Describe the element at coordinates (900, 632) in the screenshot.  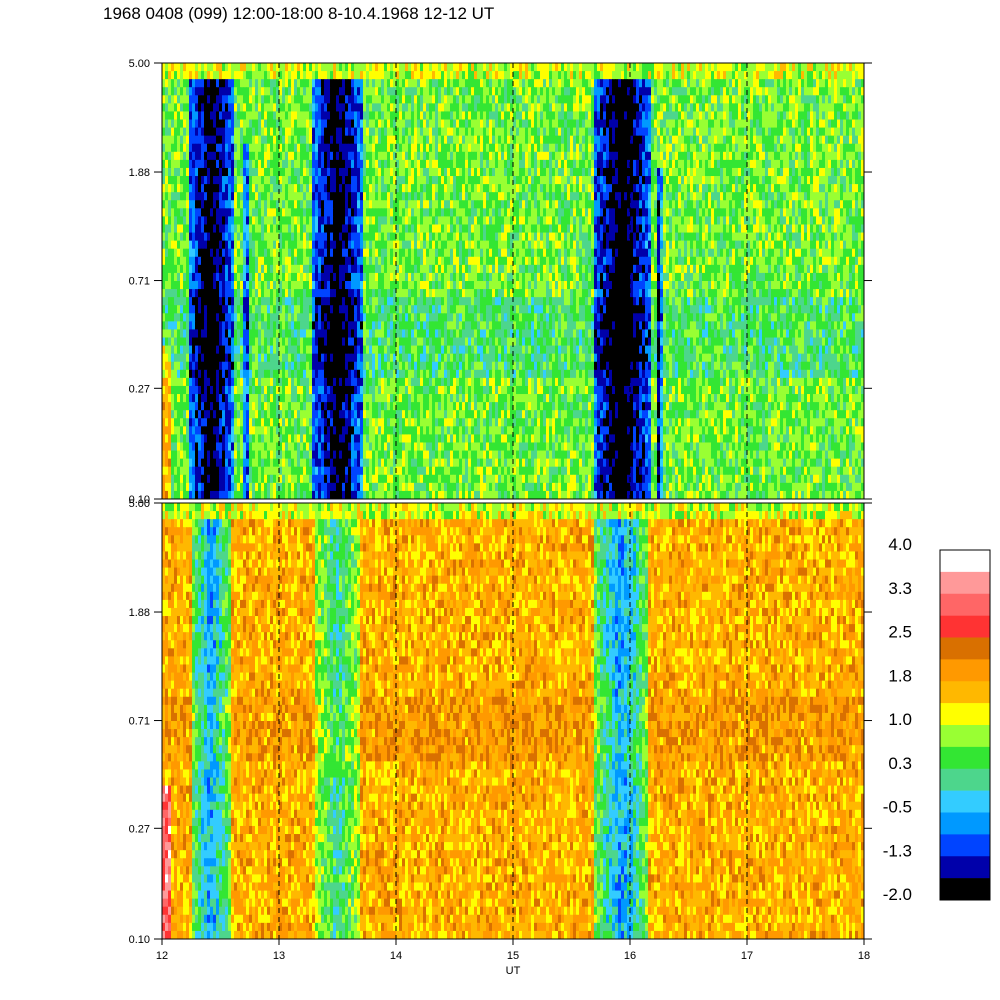
I see `colorbar-label: 2.5` at that location.